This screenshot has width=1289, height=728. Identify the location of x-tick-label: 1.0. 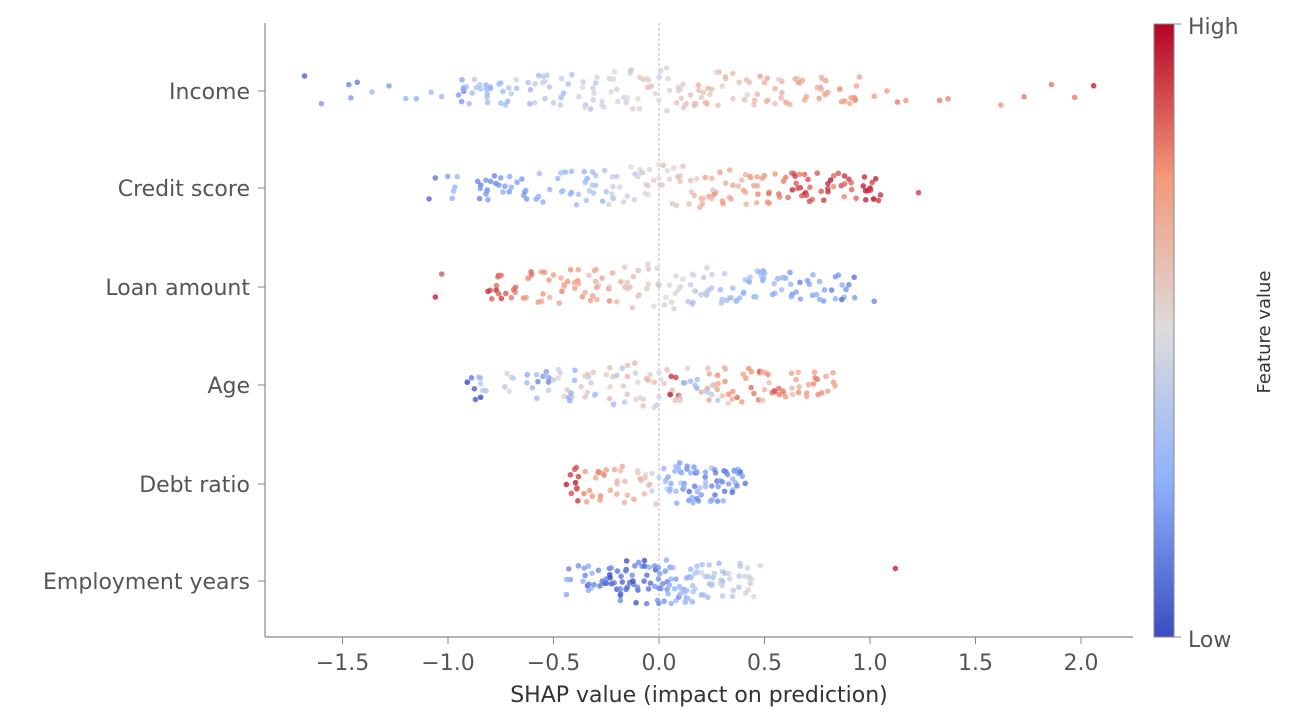
(870, 663).